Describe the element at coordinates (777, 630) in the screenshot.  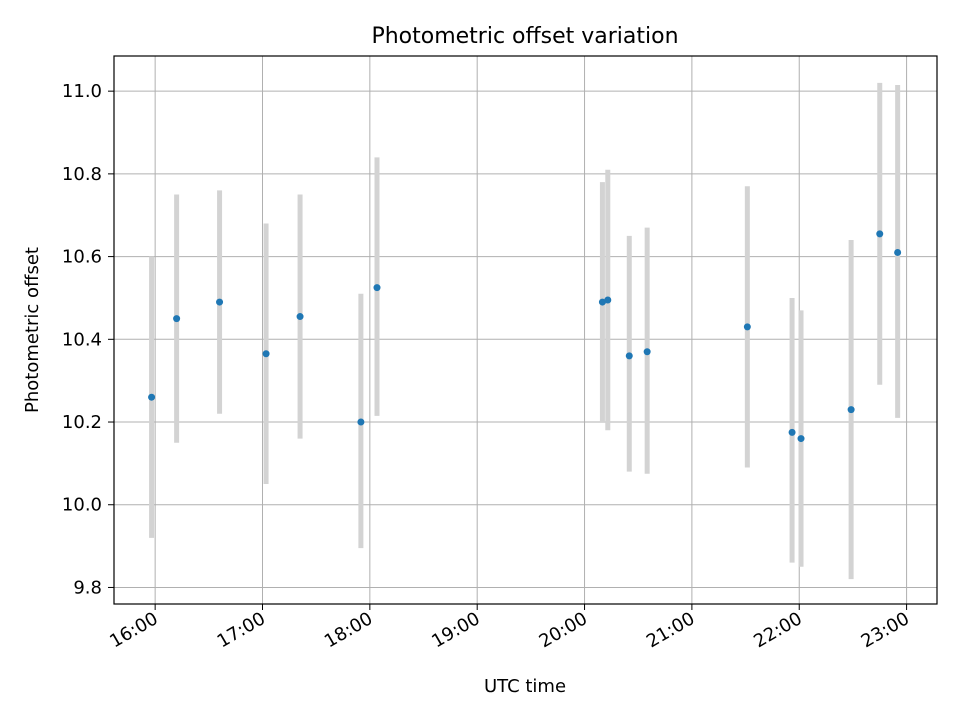
I see `x-tick-label: 22:00` at that location.